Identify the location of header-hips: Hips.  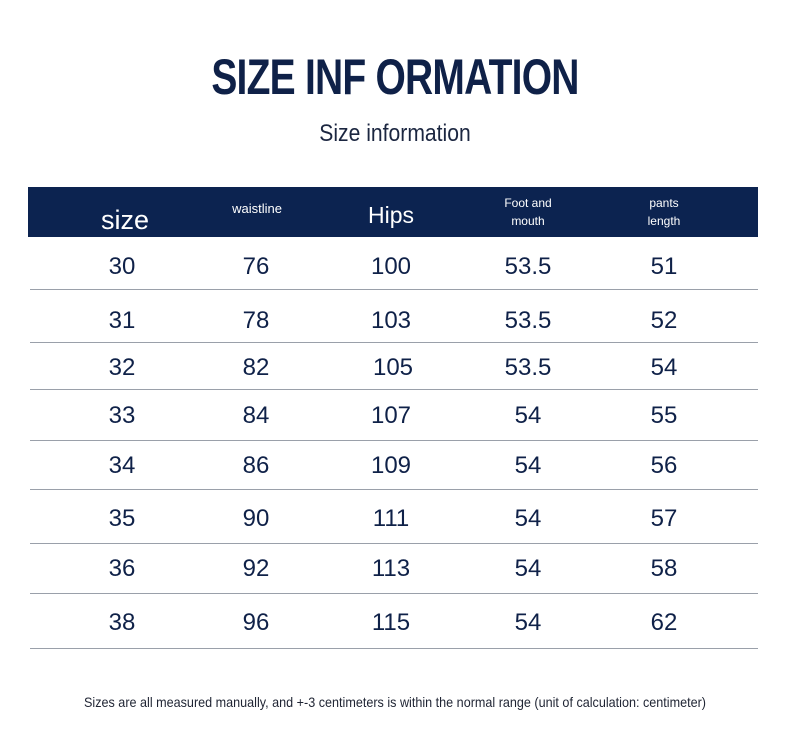
(391, 214).